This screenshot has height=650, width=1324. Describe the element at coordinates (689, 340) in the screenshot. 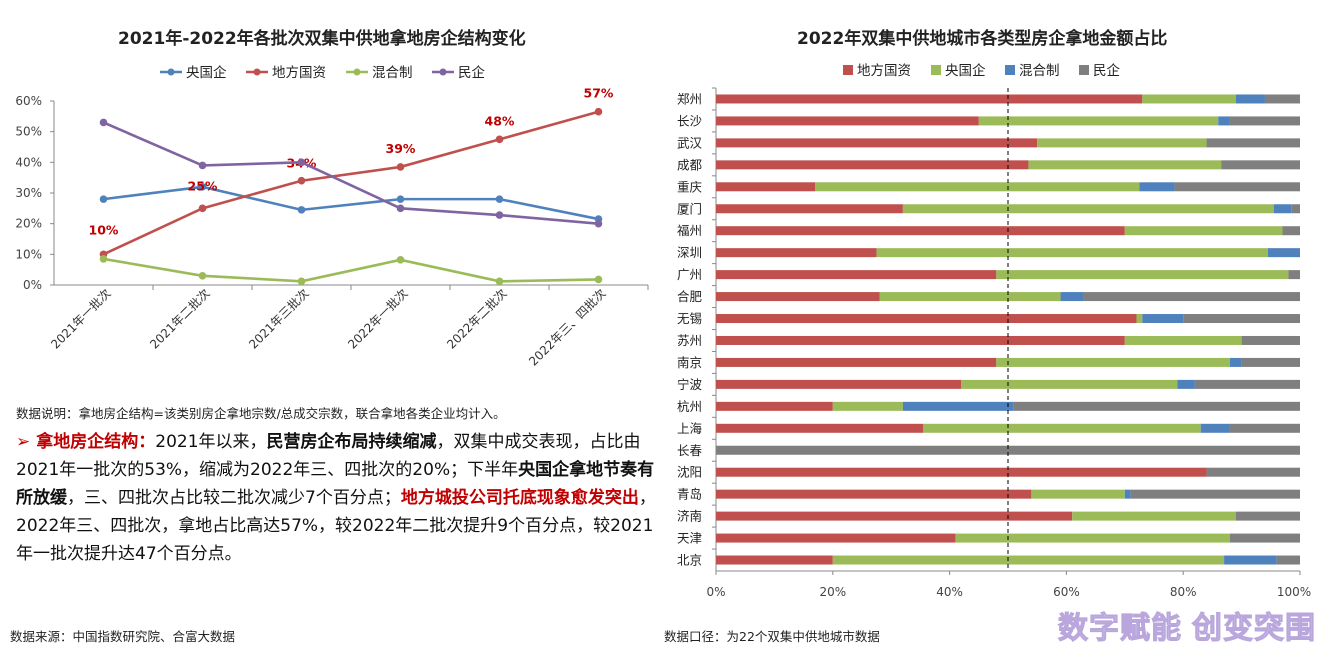

I see `city-label: 苏州` at that location.